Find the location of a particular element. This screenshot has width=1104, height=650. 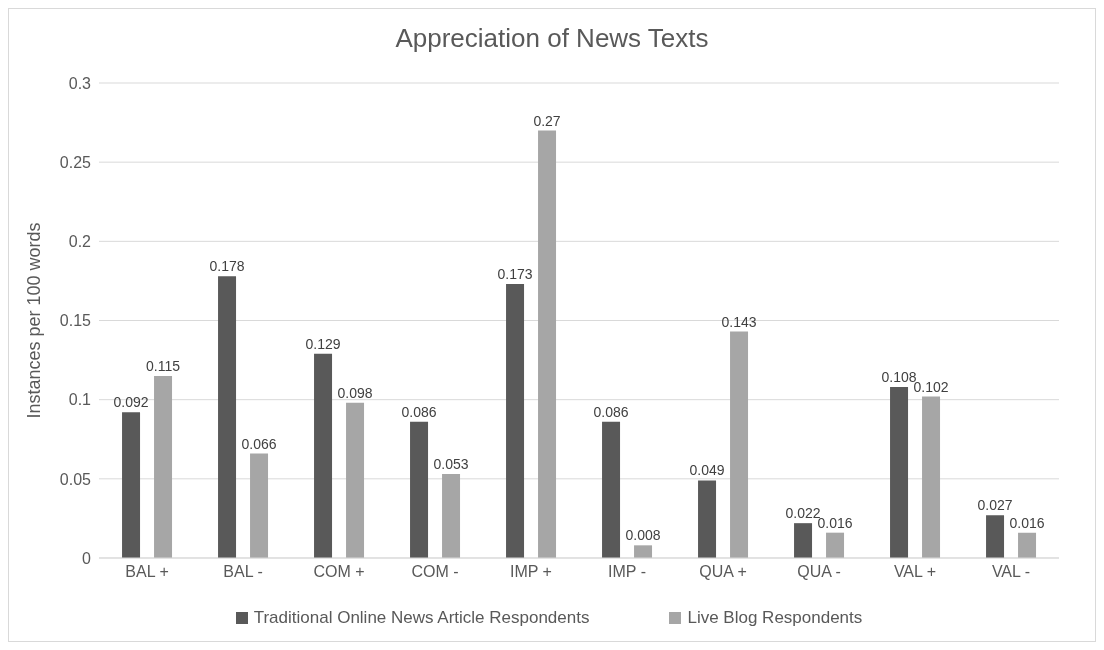

data-label: 0.27 is located at coordinates (547, 120).